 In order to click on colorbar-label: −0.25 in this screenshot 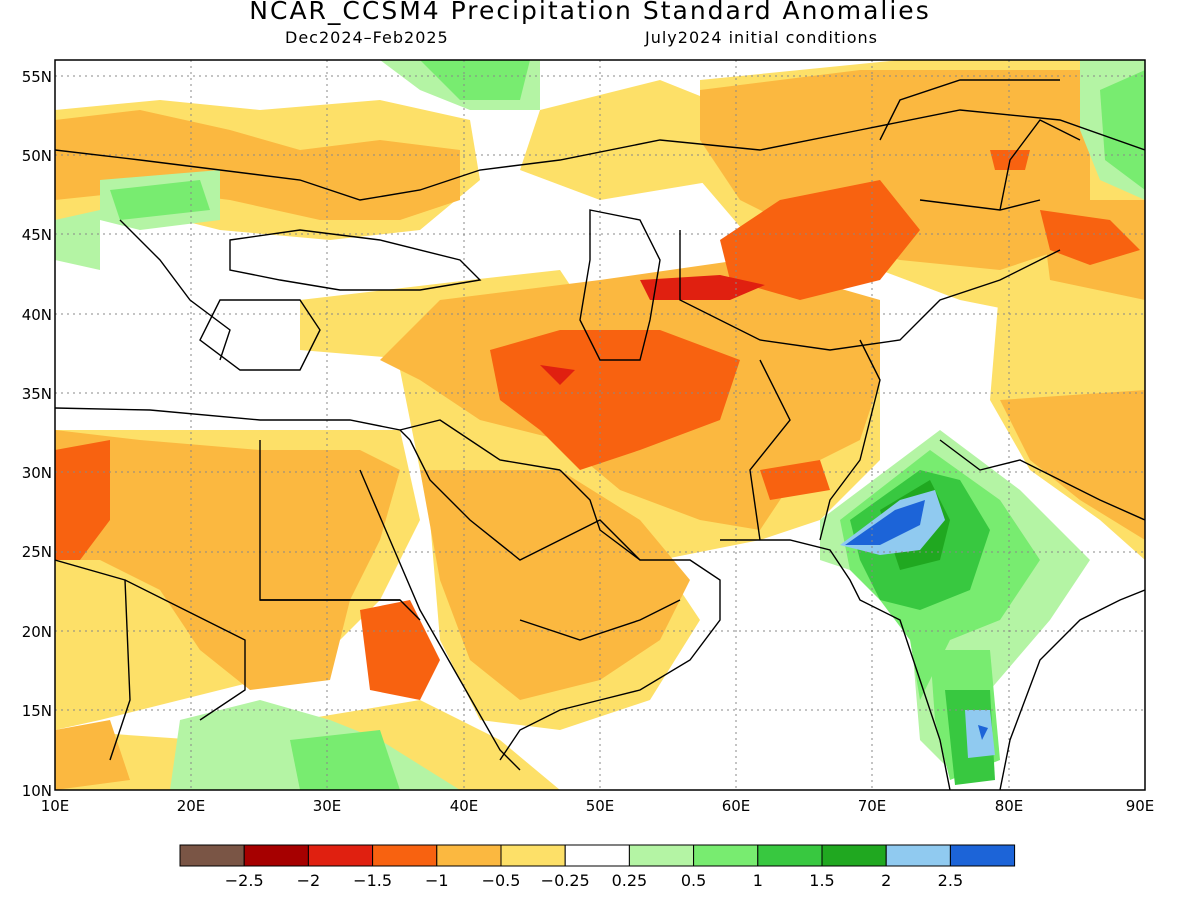, I will do `click(565, 880)`.